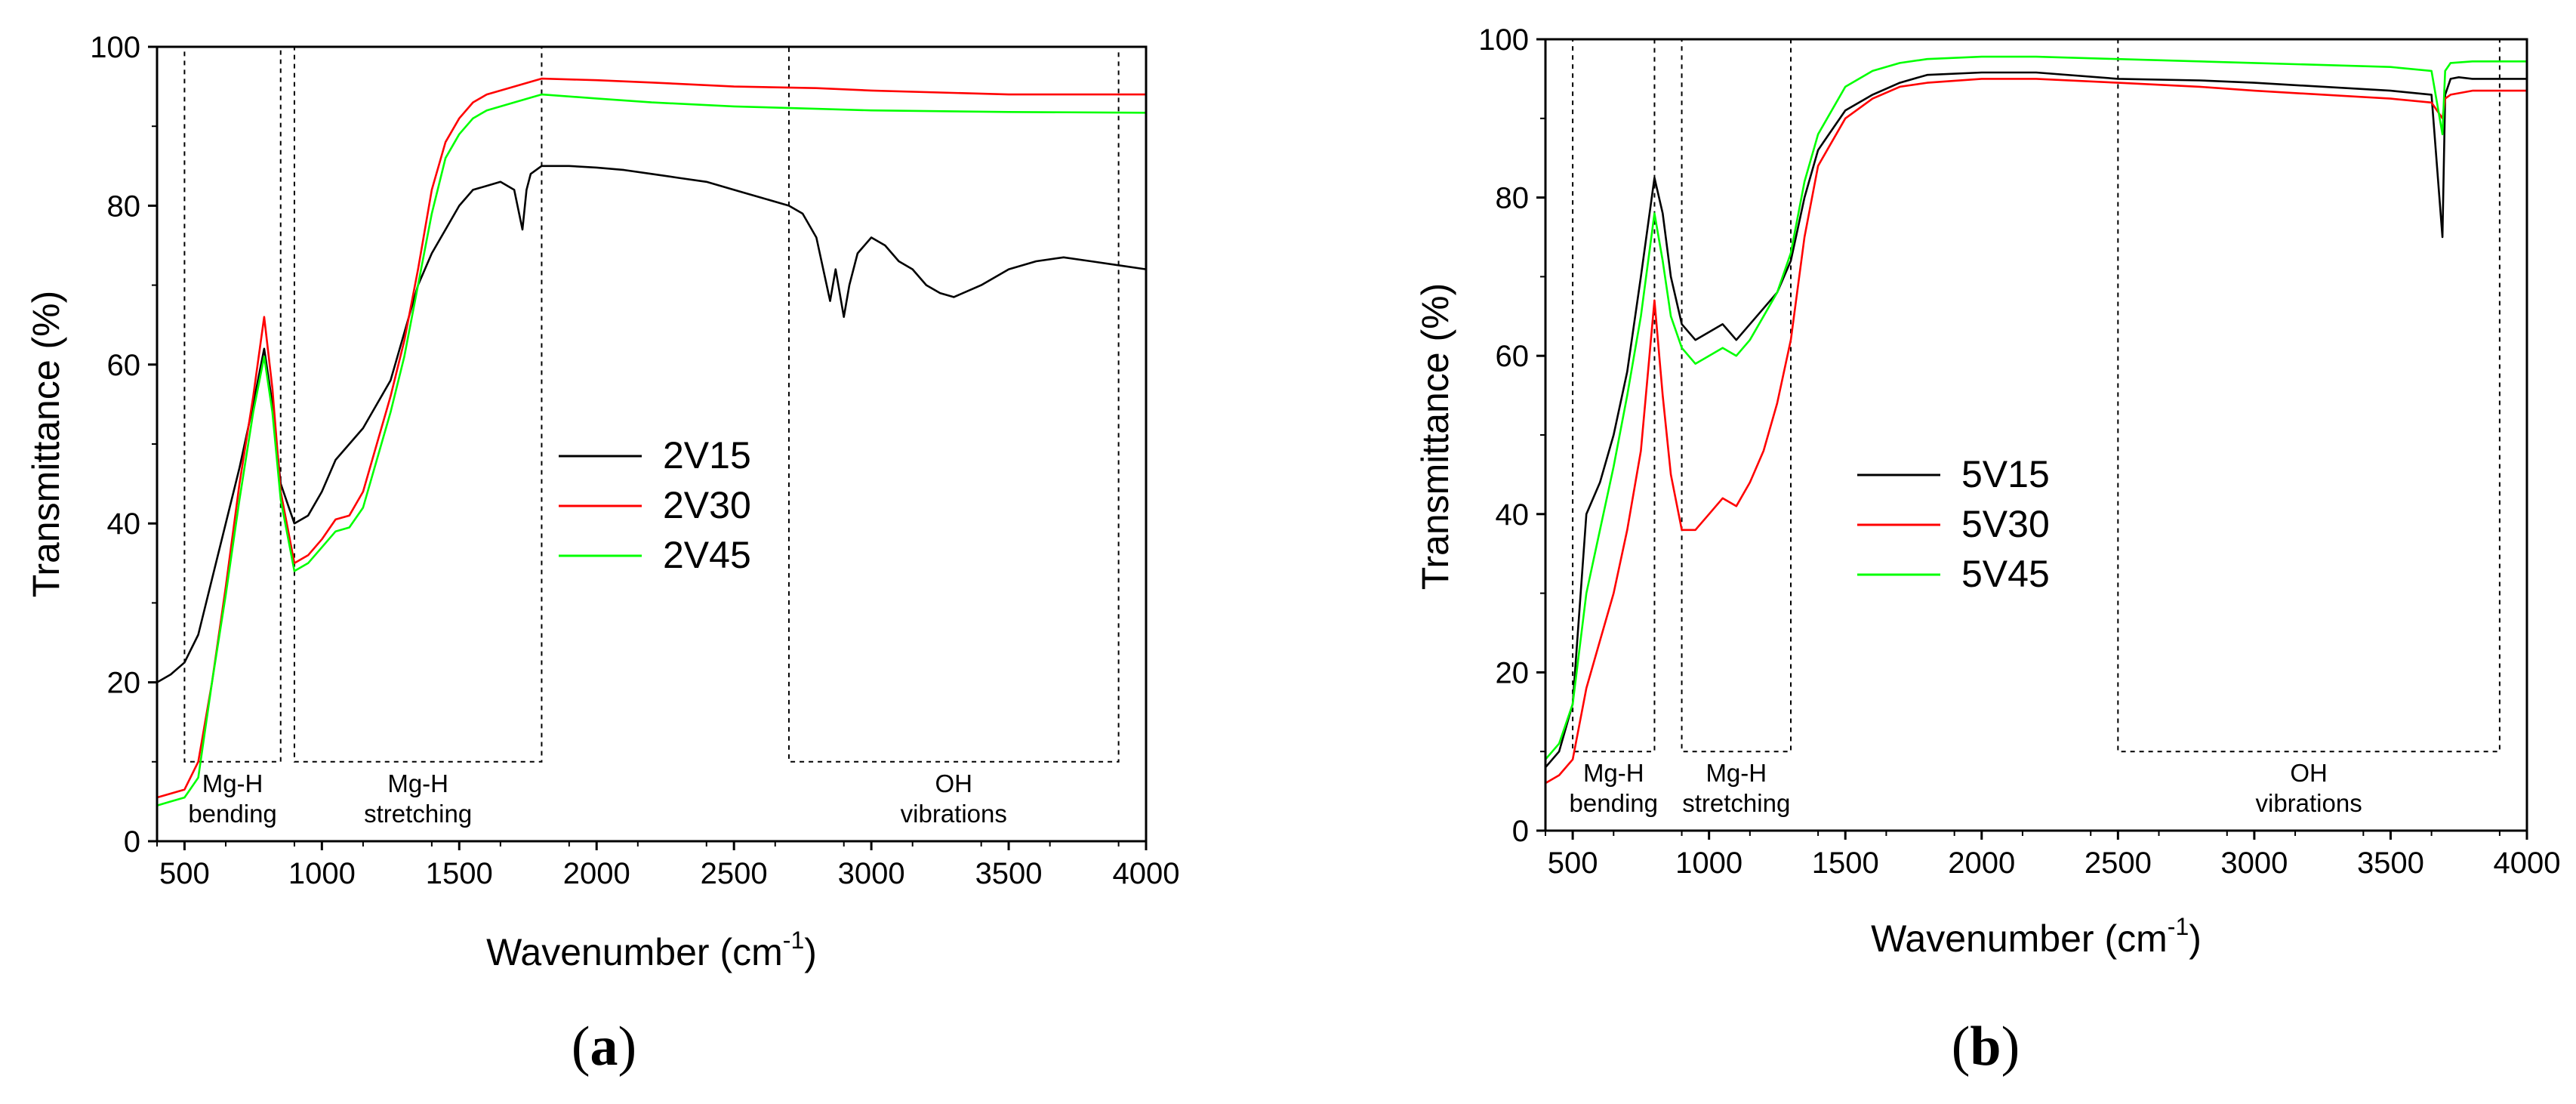  What do you see at coordinates (232, 783) in the screenshot?
I see `region-label-a-0-0: Mg-H` at bounding box center [232, 783].